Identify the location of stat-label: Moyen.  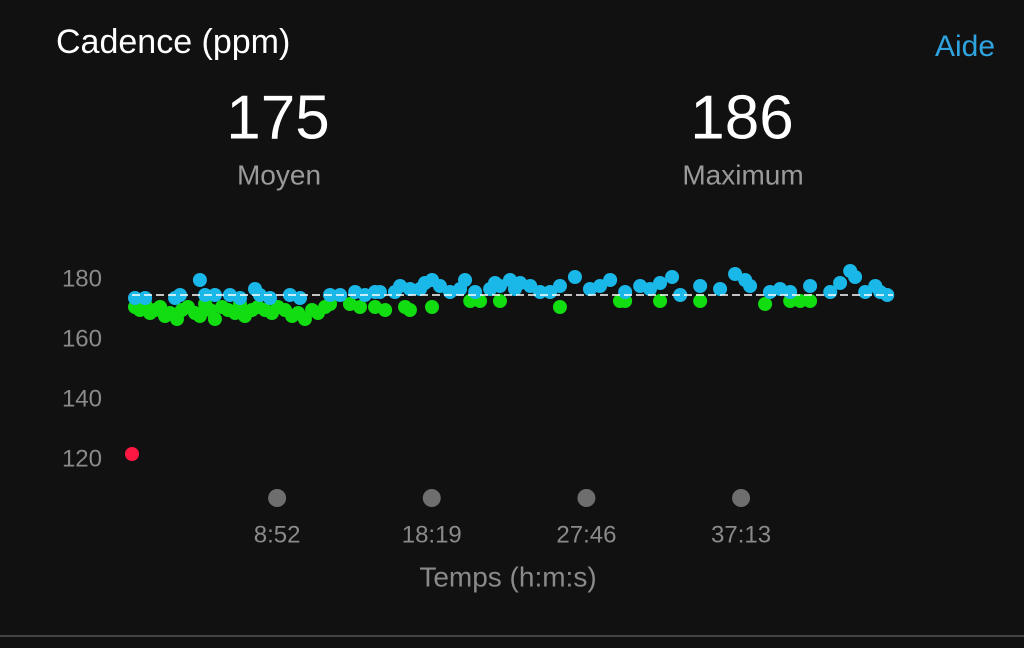
(279, 174).